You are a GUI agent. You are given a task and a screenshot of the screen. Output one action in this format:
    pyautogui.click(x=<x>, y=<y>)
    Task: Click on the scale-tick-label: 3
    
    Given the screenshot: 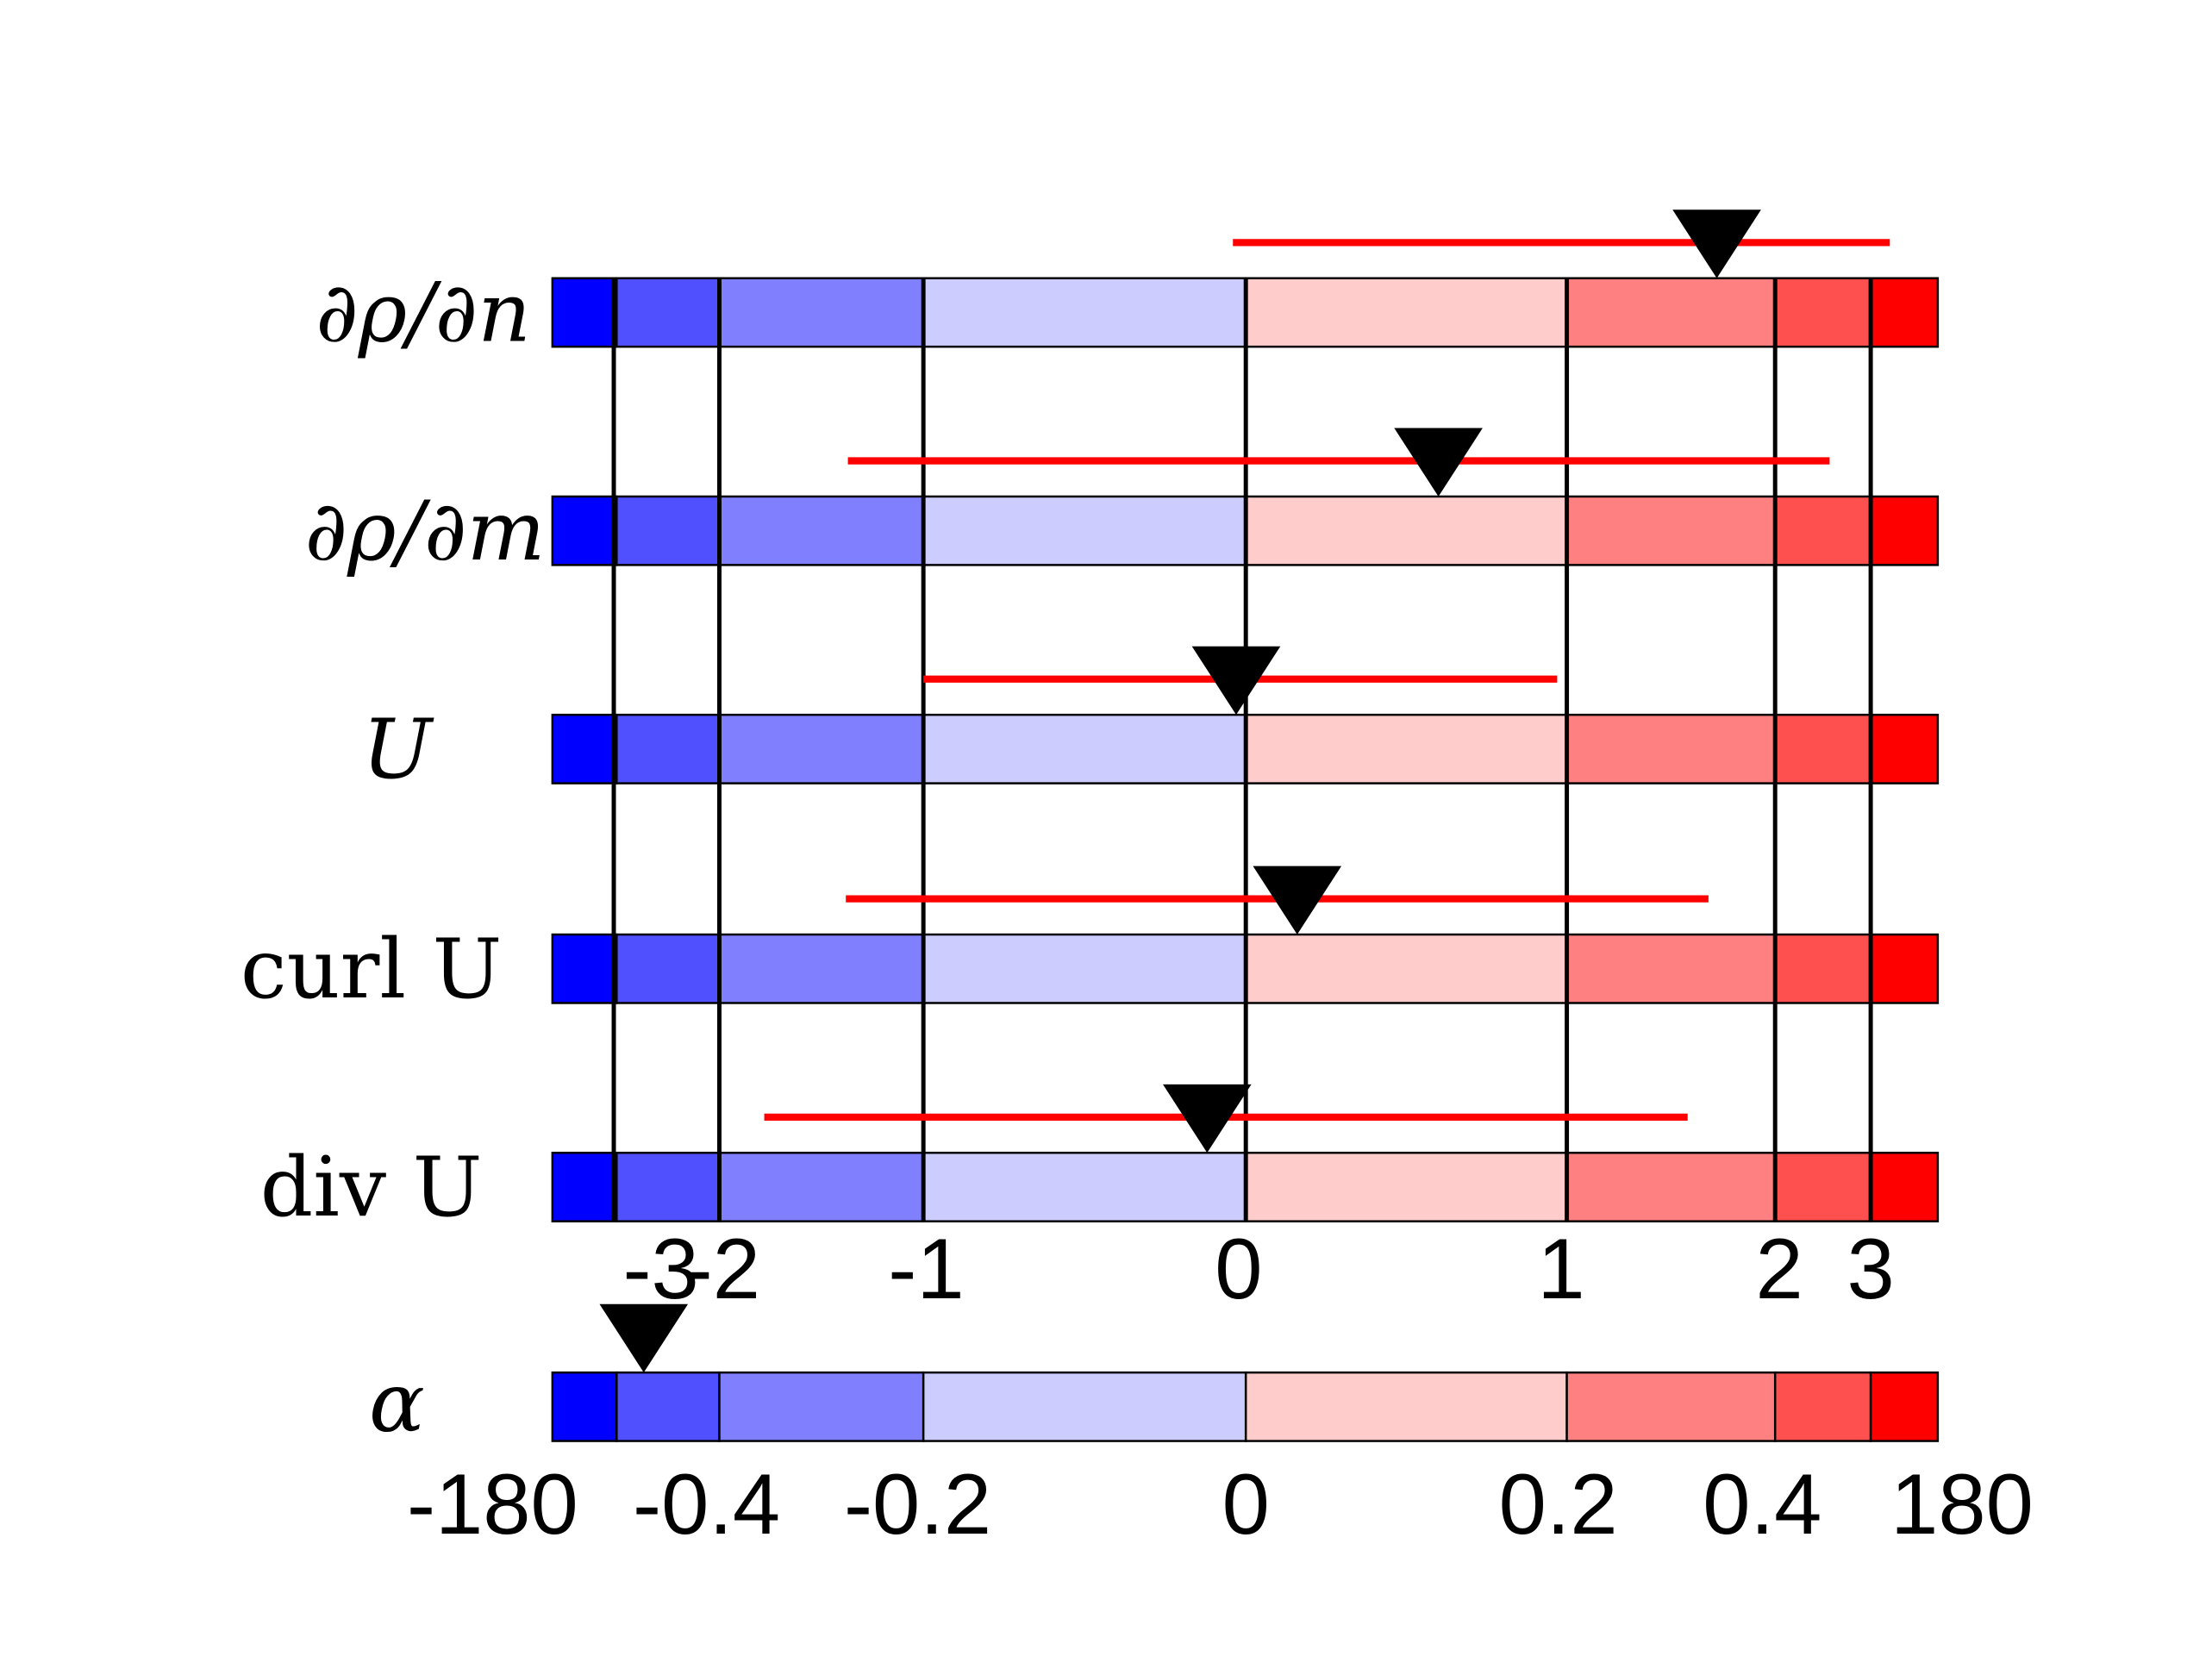 What is the action you would take?
    pyautogui.click(x=1870, y=1269)
    